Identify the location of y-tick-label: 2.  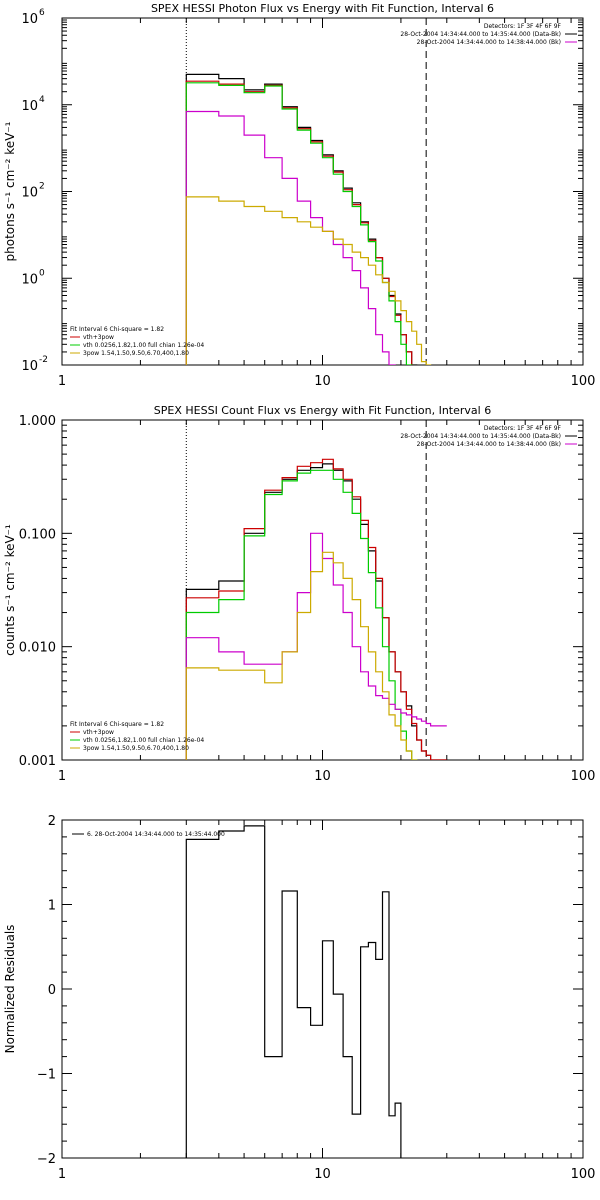
(52, 821).